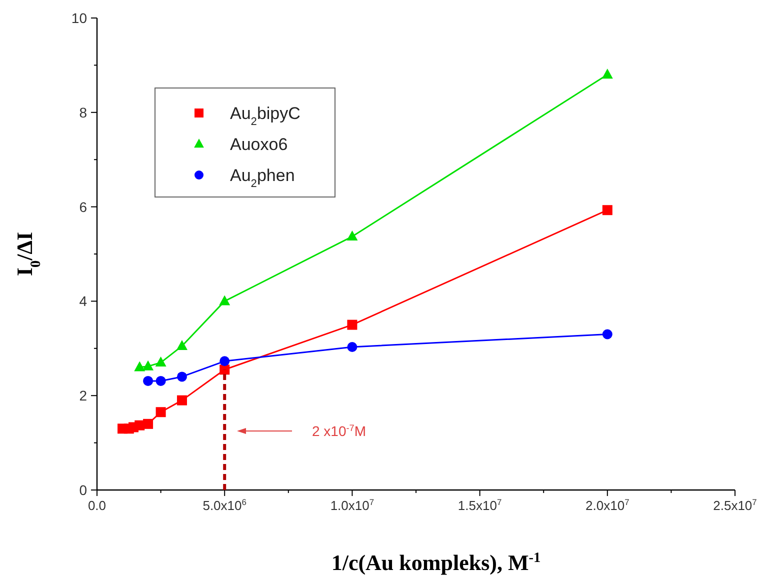 The image size is (766, 582). Describe the element at coordinates (352, 505) in the screenshot. I see `x-tick-label: 1.0x10$^{7}$` at that location.